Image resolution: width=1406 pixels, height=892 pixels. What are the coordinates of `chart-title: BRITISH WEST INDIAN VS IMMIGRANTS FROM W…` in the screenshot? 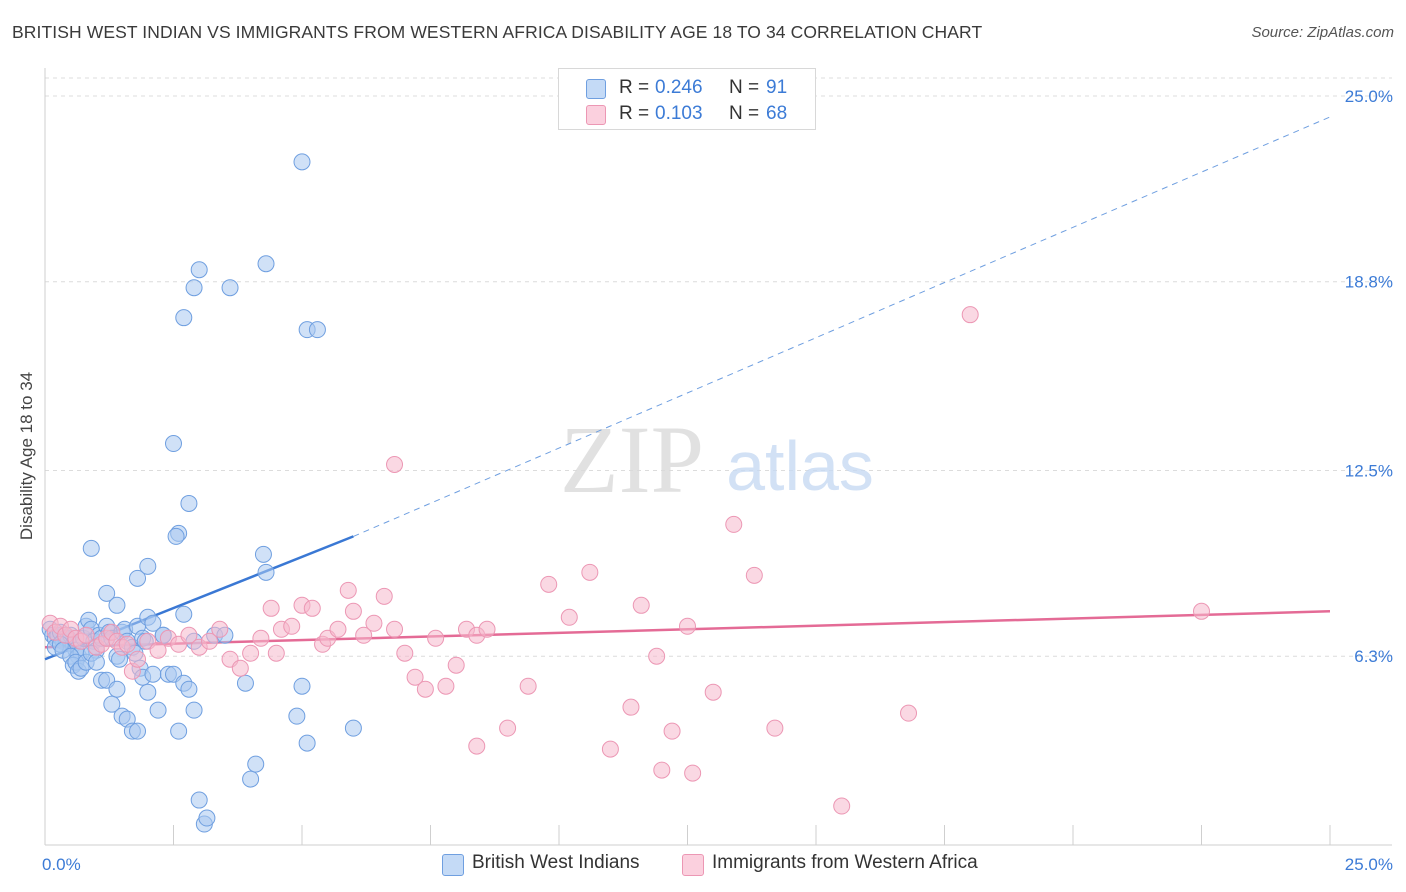 It's located at (497, 32).